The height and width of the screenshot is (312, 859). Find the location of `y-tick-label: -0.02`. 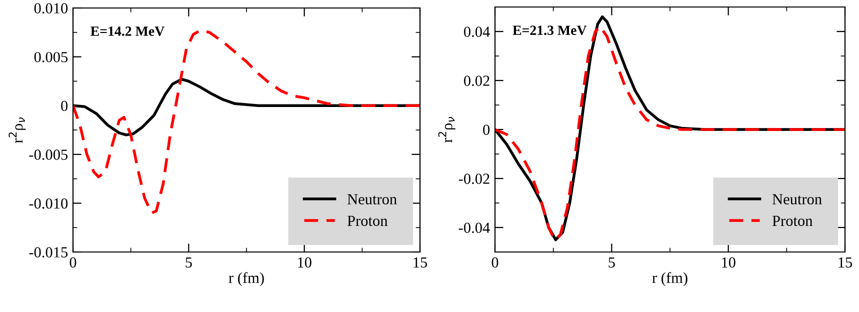

y-tick-label: -0.02 is located at coordinates (474, 179).